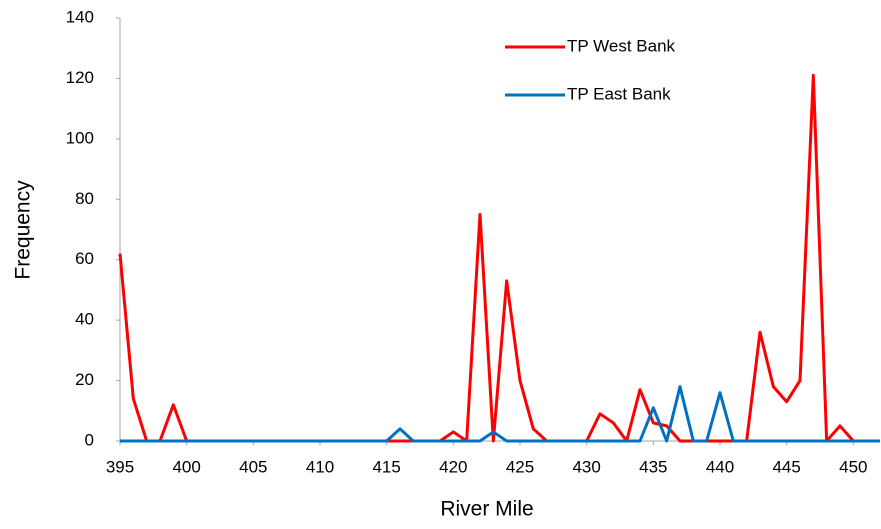  Describe the element at coordinates (84, 319) in the screenshot. I see `y-tick-label: 40` at that location.